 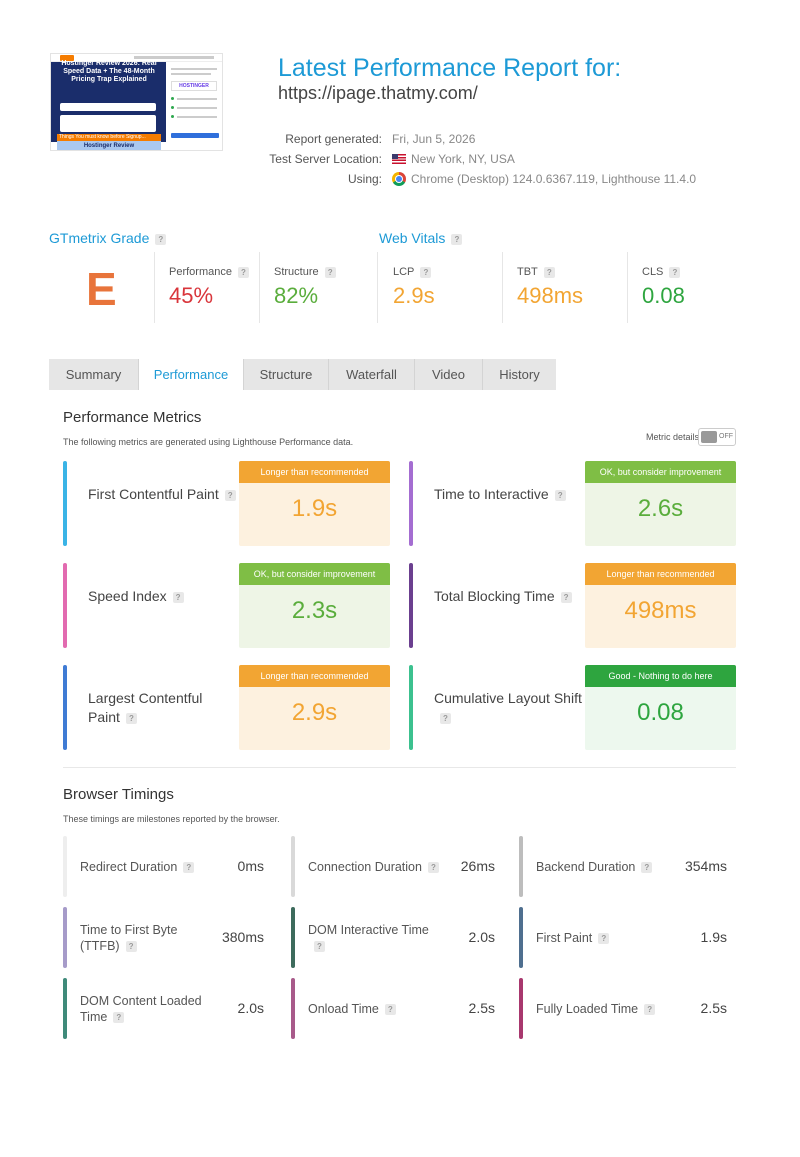 I want to click on metric-value-box: Good - Nothing to do here 0.08, so click(x=660, y=707).